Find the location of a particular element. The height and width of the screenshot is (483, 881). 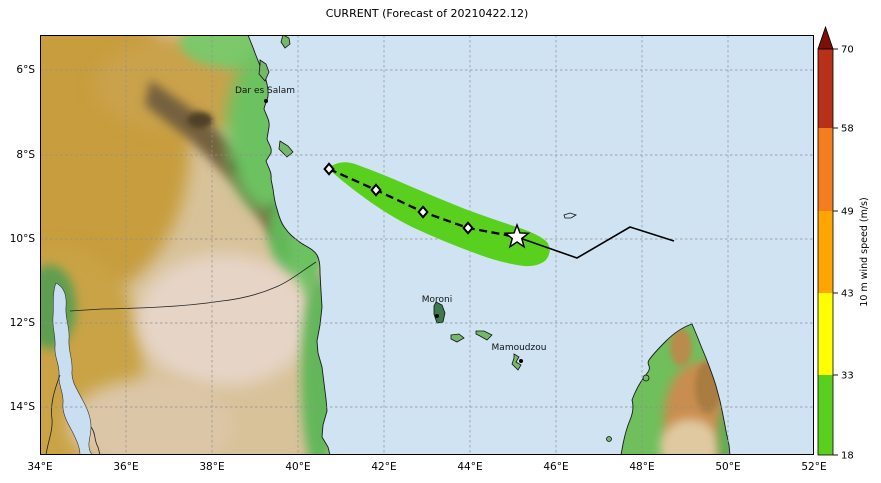

x-tick-label: 42°E is located at coordinates (384, 467).